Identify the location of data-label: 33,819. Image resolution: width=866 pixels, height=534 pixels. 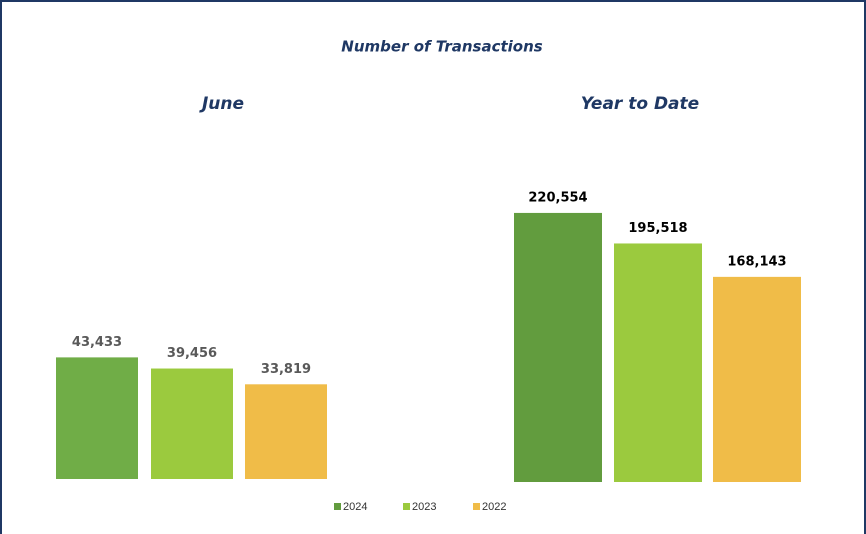
(286, 369).